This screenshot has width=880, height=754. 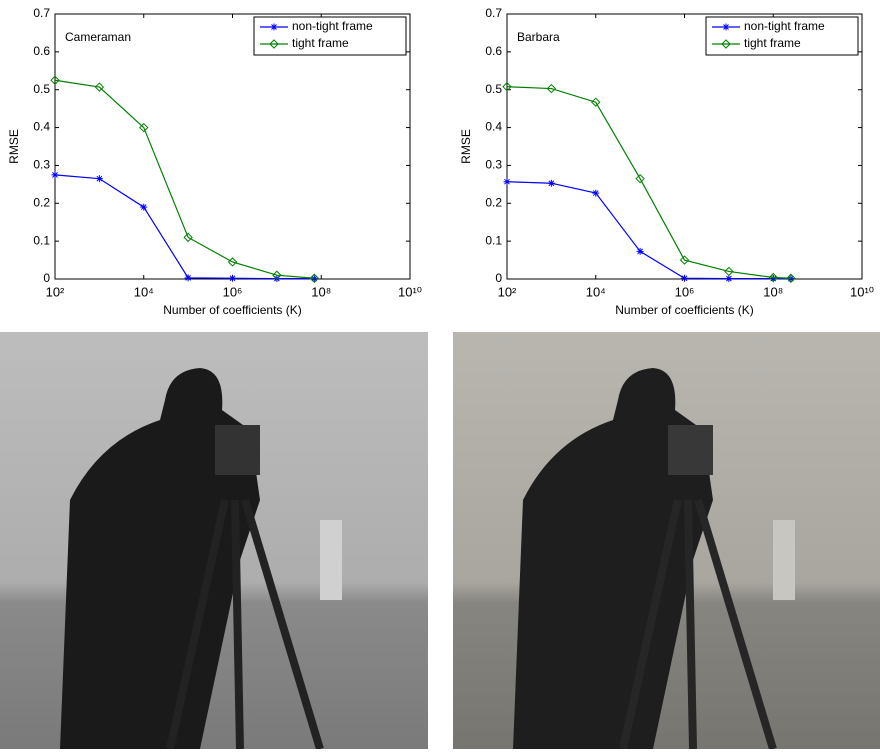 What do you see at coordinates (538, 37) in the screenshot?
I see `annotation: Barbara` at bounding box center [538, 37].